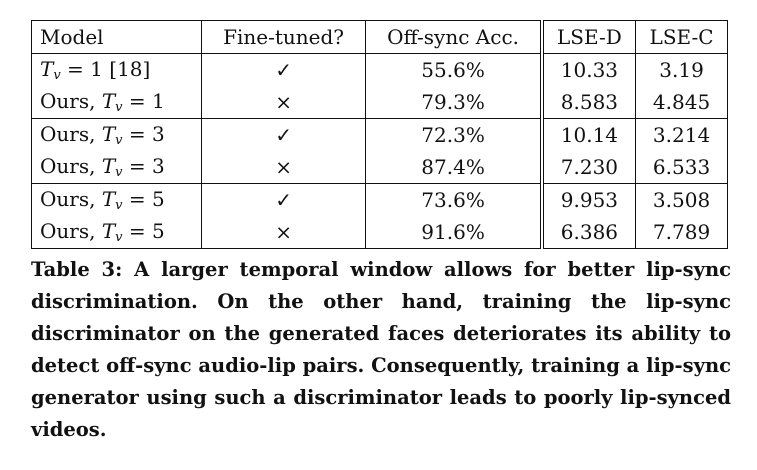 The height and width of the screenshot is (470, 757). What do you see at coordinates (588, 232) in the screenshot?
I see `cell-lse-d: 6.386` at bounding box center [588, 232].